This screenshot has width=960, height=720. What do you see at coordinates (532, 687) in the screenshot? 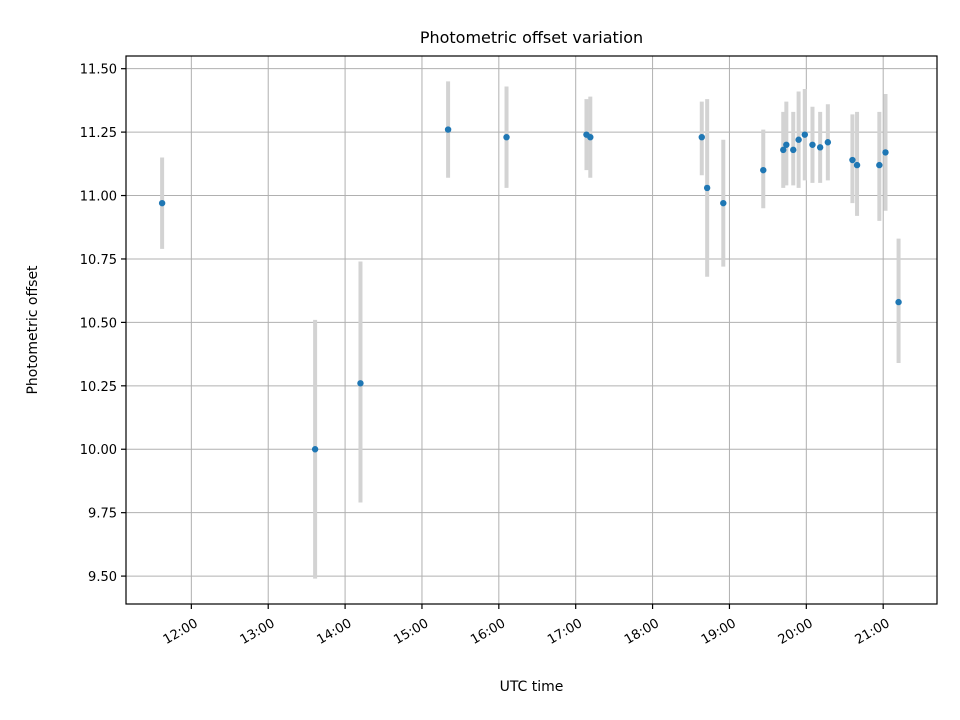
I see `x-axis-label: UTC time` at bounding box center [532, 687].